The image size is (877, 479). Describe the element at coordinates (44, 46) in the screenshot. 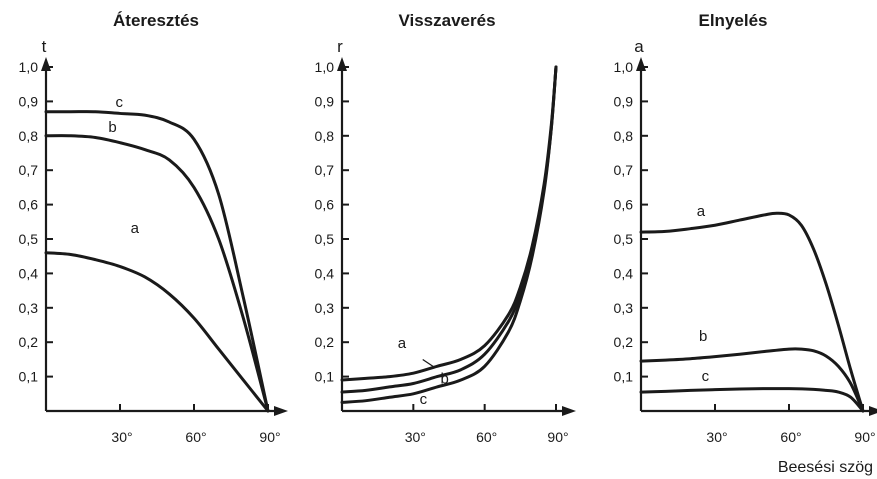

I see `y-axis-label: t` at that location.